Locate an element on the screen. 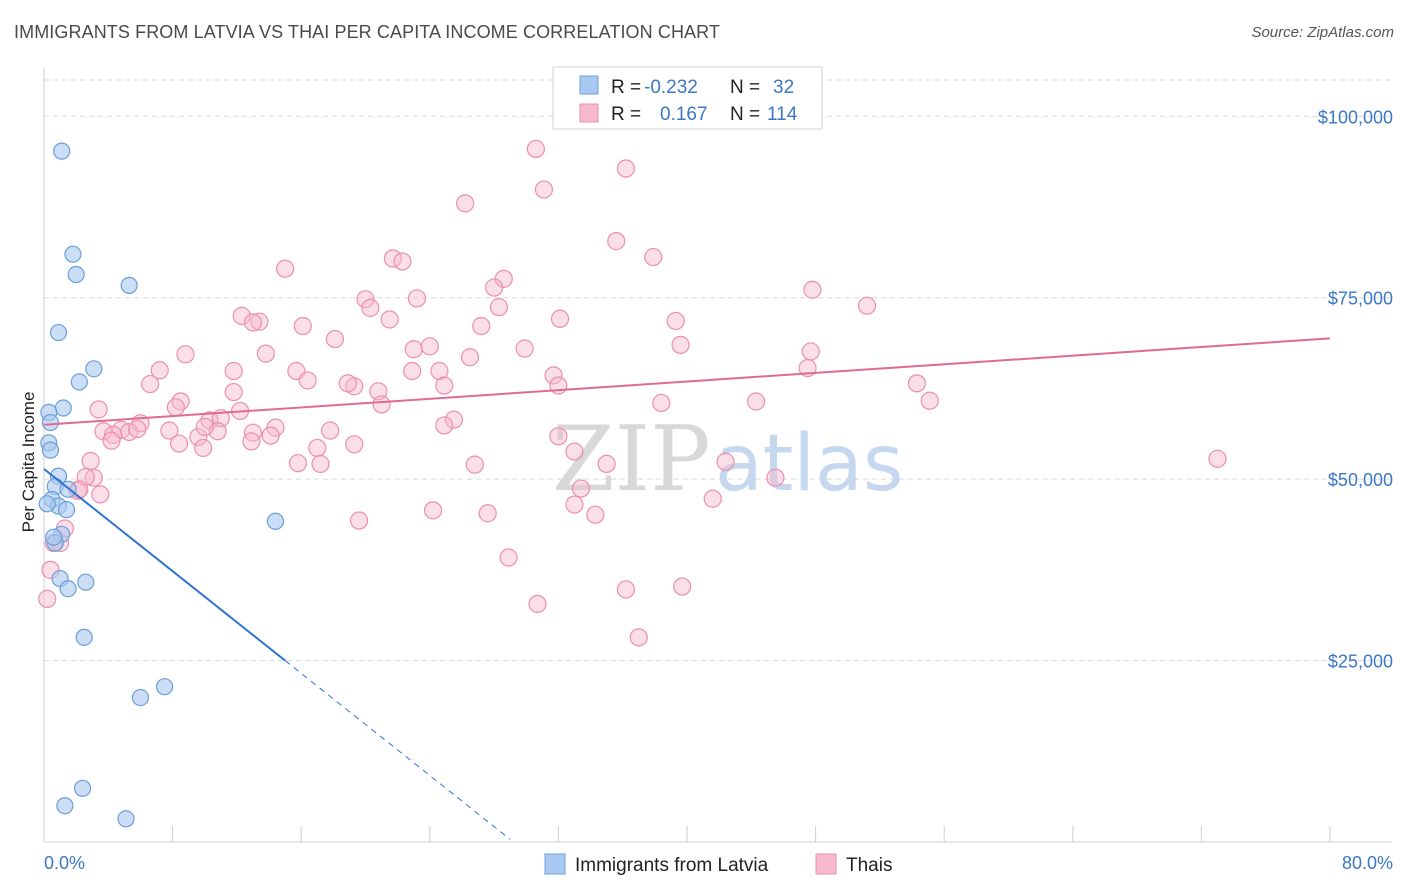  bottom-legend-swatch-thais is located at coordinates (826, 864).